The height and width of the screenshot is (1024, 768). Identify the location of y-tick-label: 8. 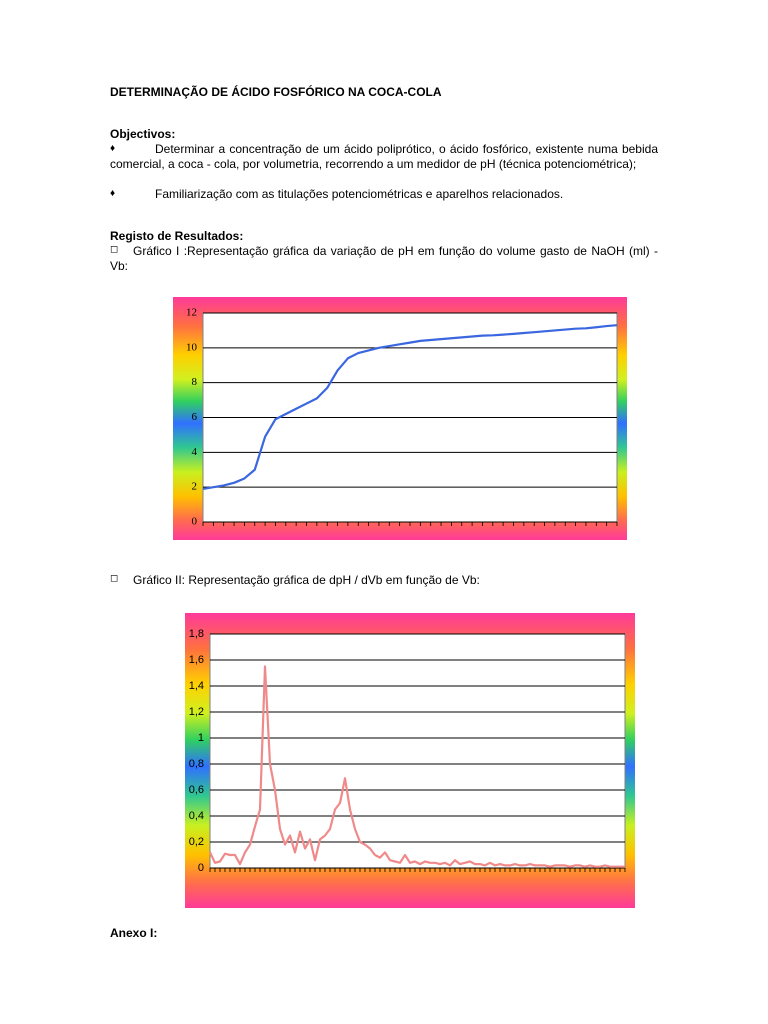
(195, 382).